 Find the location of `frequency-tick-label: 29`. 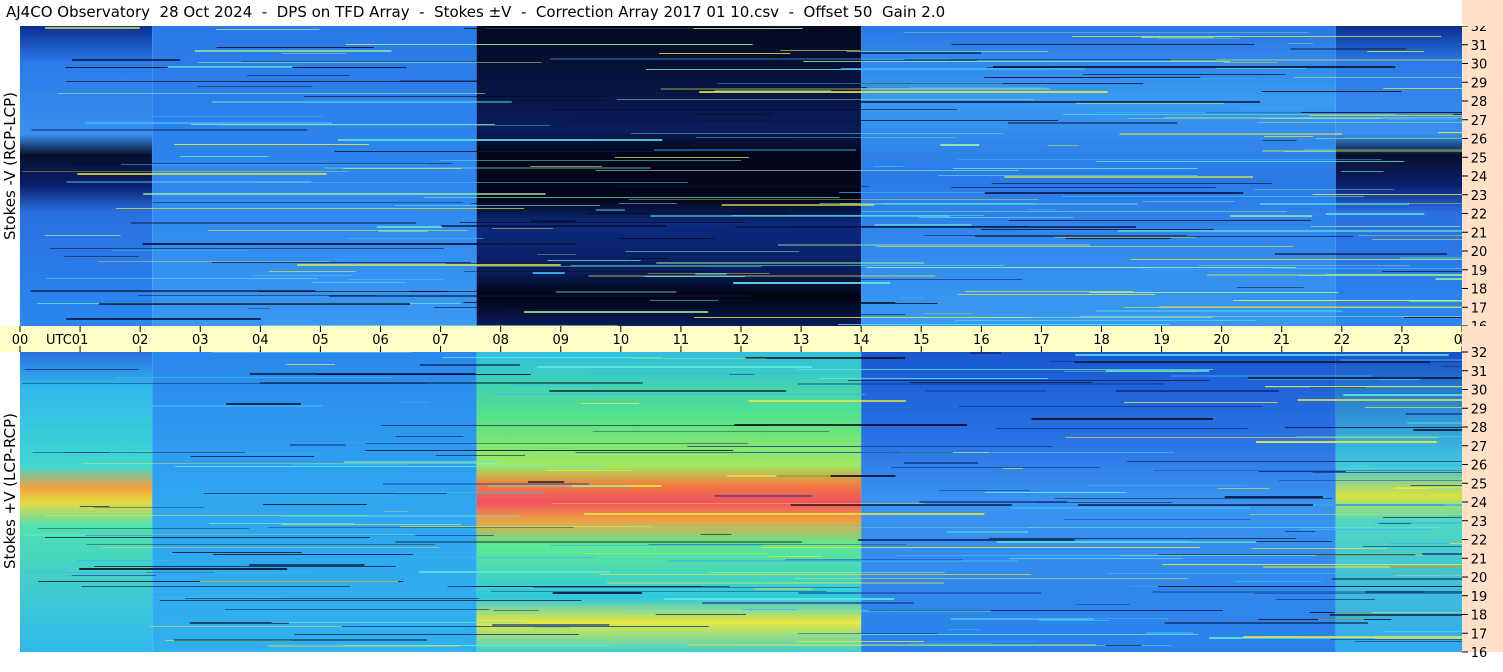

frequency-tick-label: 29 is located at coordinates (1479, 83).